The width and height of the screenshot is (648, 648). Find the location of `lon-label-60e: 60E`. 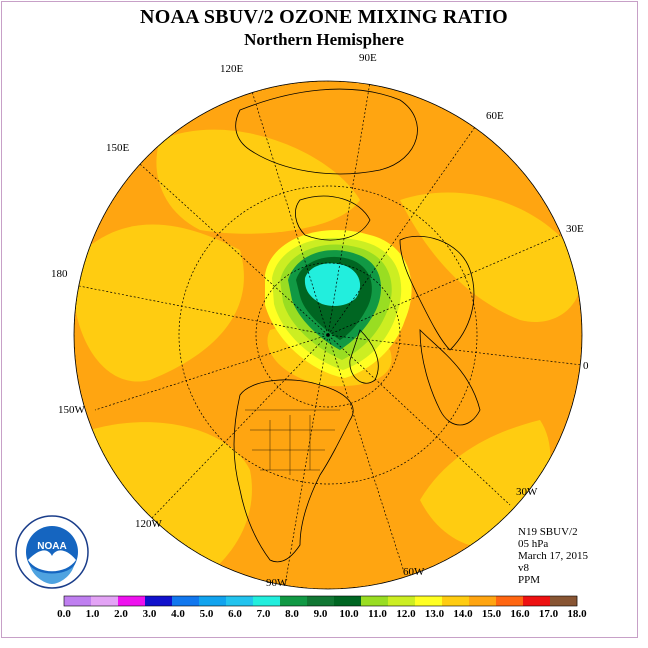

lon-label-60e: 60E is located at coordinates (495, 116).